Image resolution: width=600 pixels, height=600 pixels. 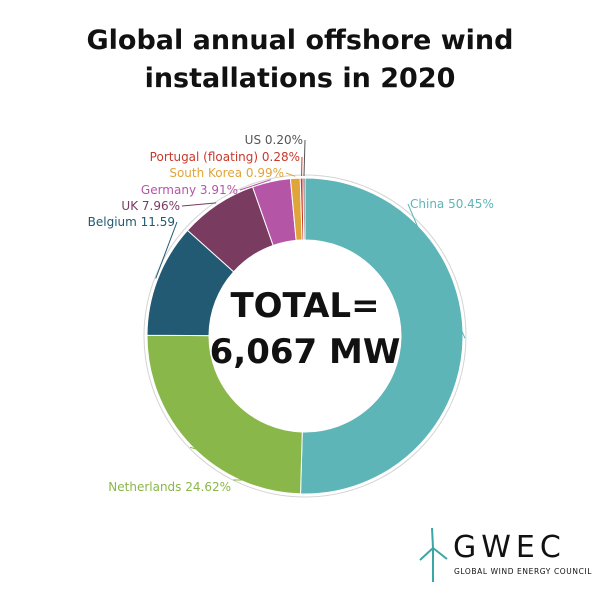 I want to click on chart-title-line-2: installations in 2020, so click(x=300, y=78).